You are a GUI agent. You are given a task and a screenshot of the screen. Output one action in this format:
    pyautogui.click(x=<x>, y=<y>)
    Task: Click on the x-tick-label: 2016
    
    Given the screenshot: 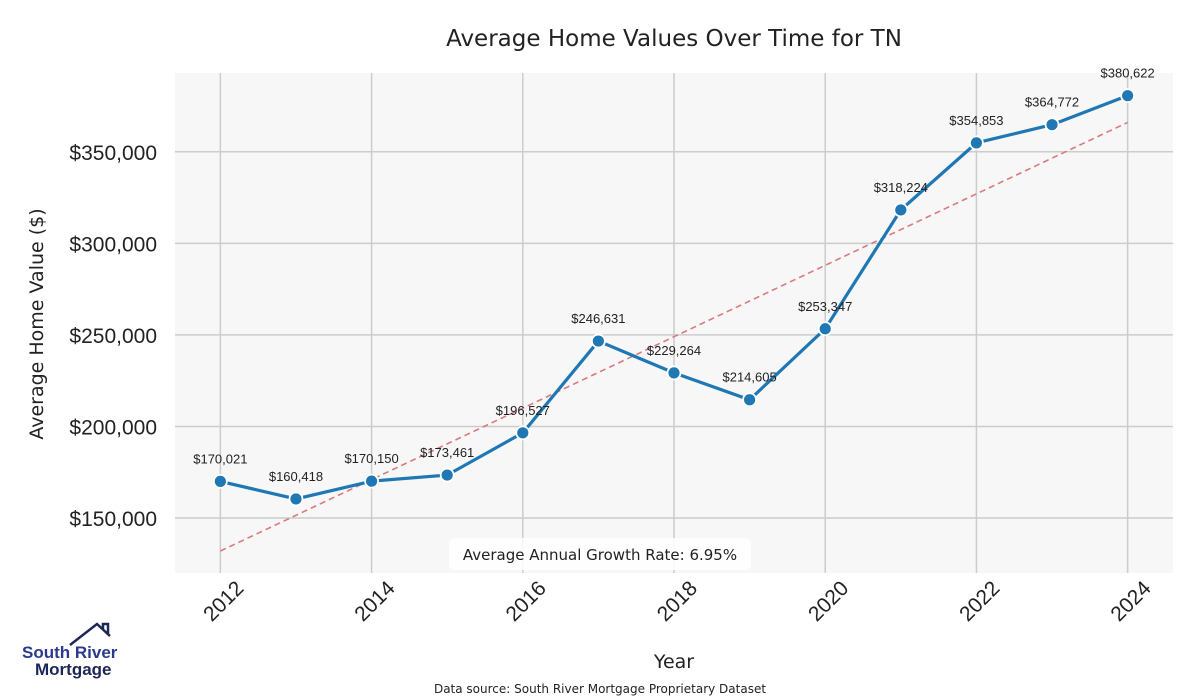 What is the action you would take?
    pyautogui.click(x=526, y=601)
    